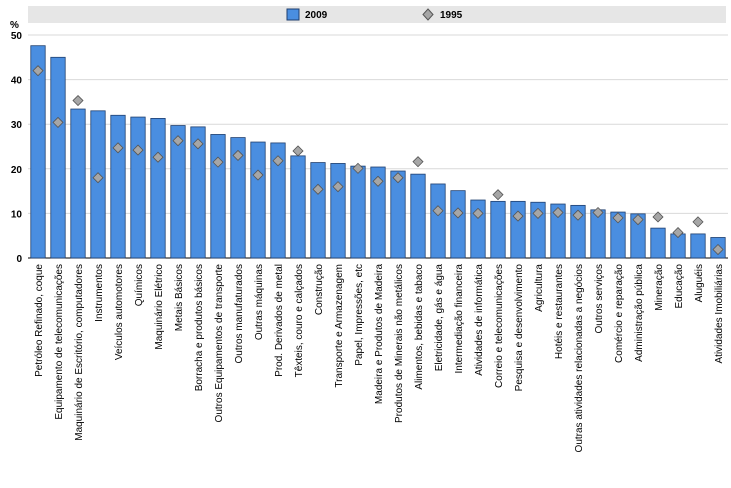  I want to click on y-tick-label: 20, so click(17, 170).